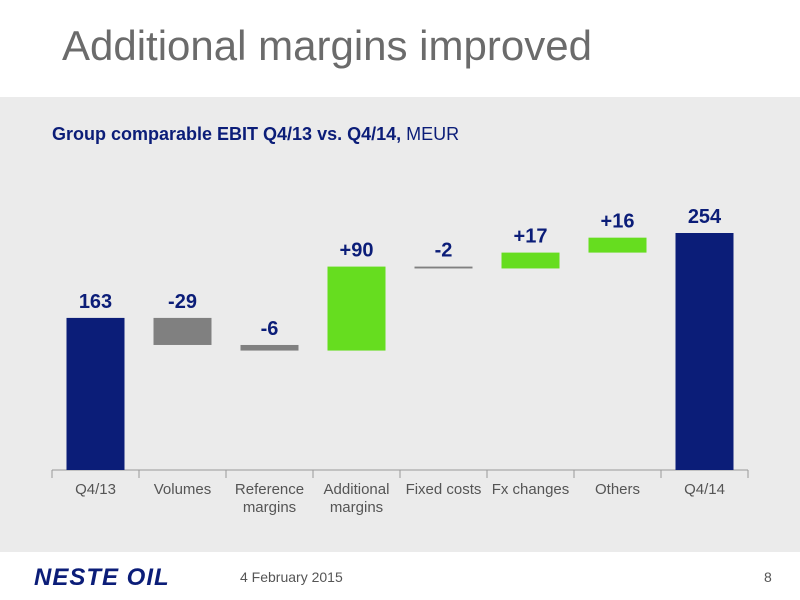 The image size is (800, 600). Describe the element at coordinates (618, 222) in the screenshot. I see `value-label: +16` at that location.